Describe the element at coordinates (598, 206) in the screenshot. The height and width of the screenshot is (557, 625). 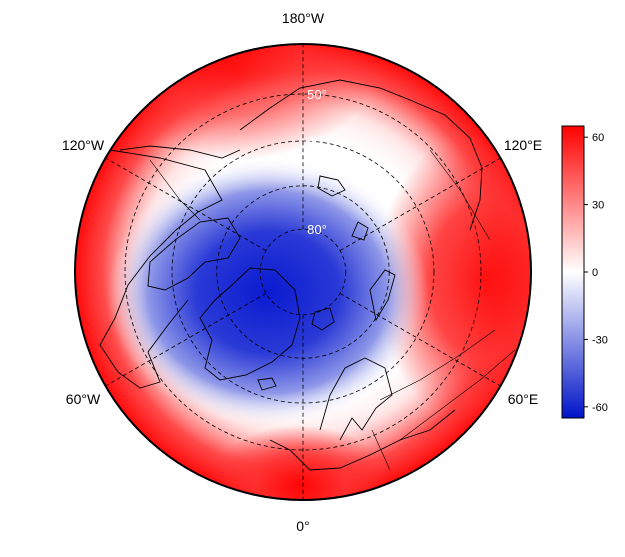
I see `colorbar-tick-label: 30` at that location.